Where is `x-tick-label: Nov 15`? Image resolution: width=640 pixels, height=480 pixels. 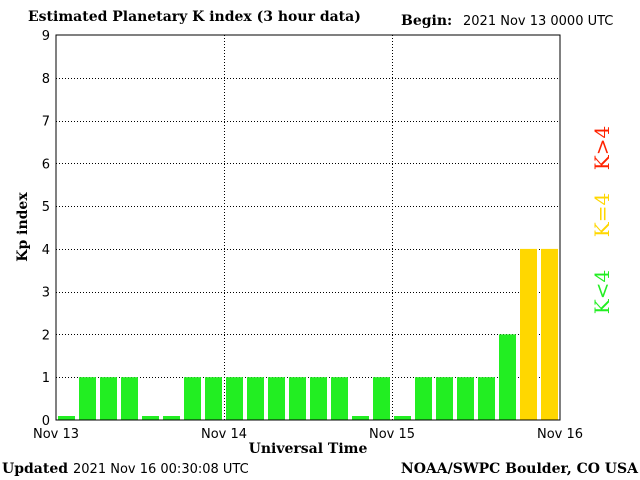 x-tick-label: Nov 15 is located at coordinates (392, 434).